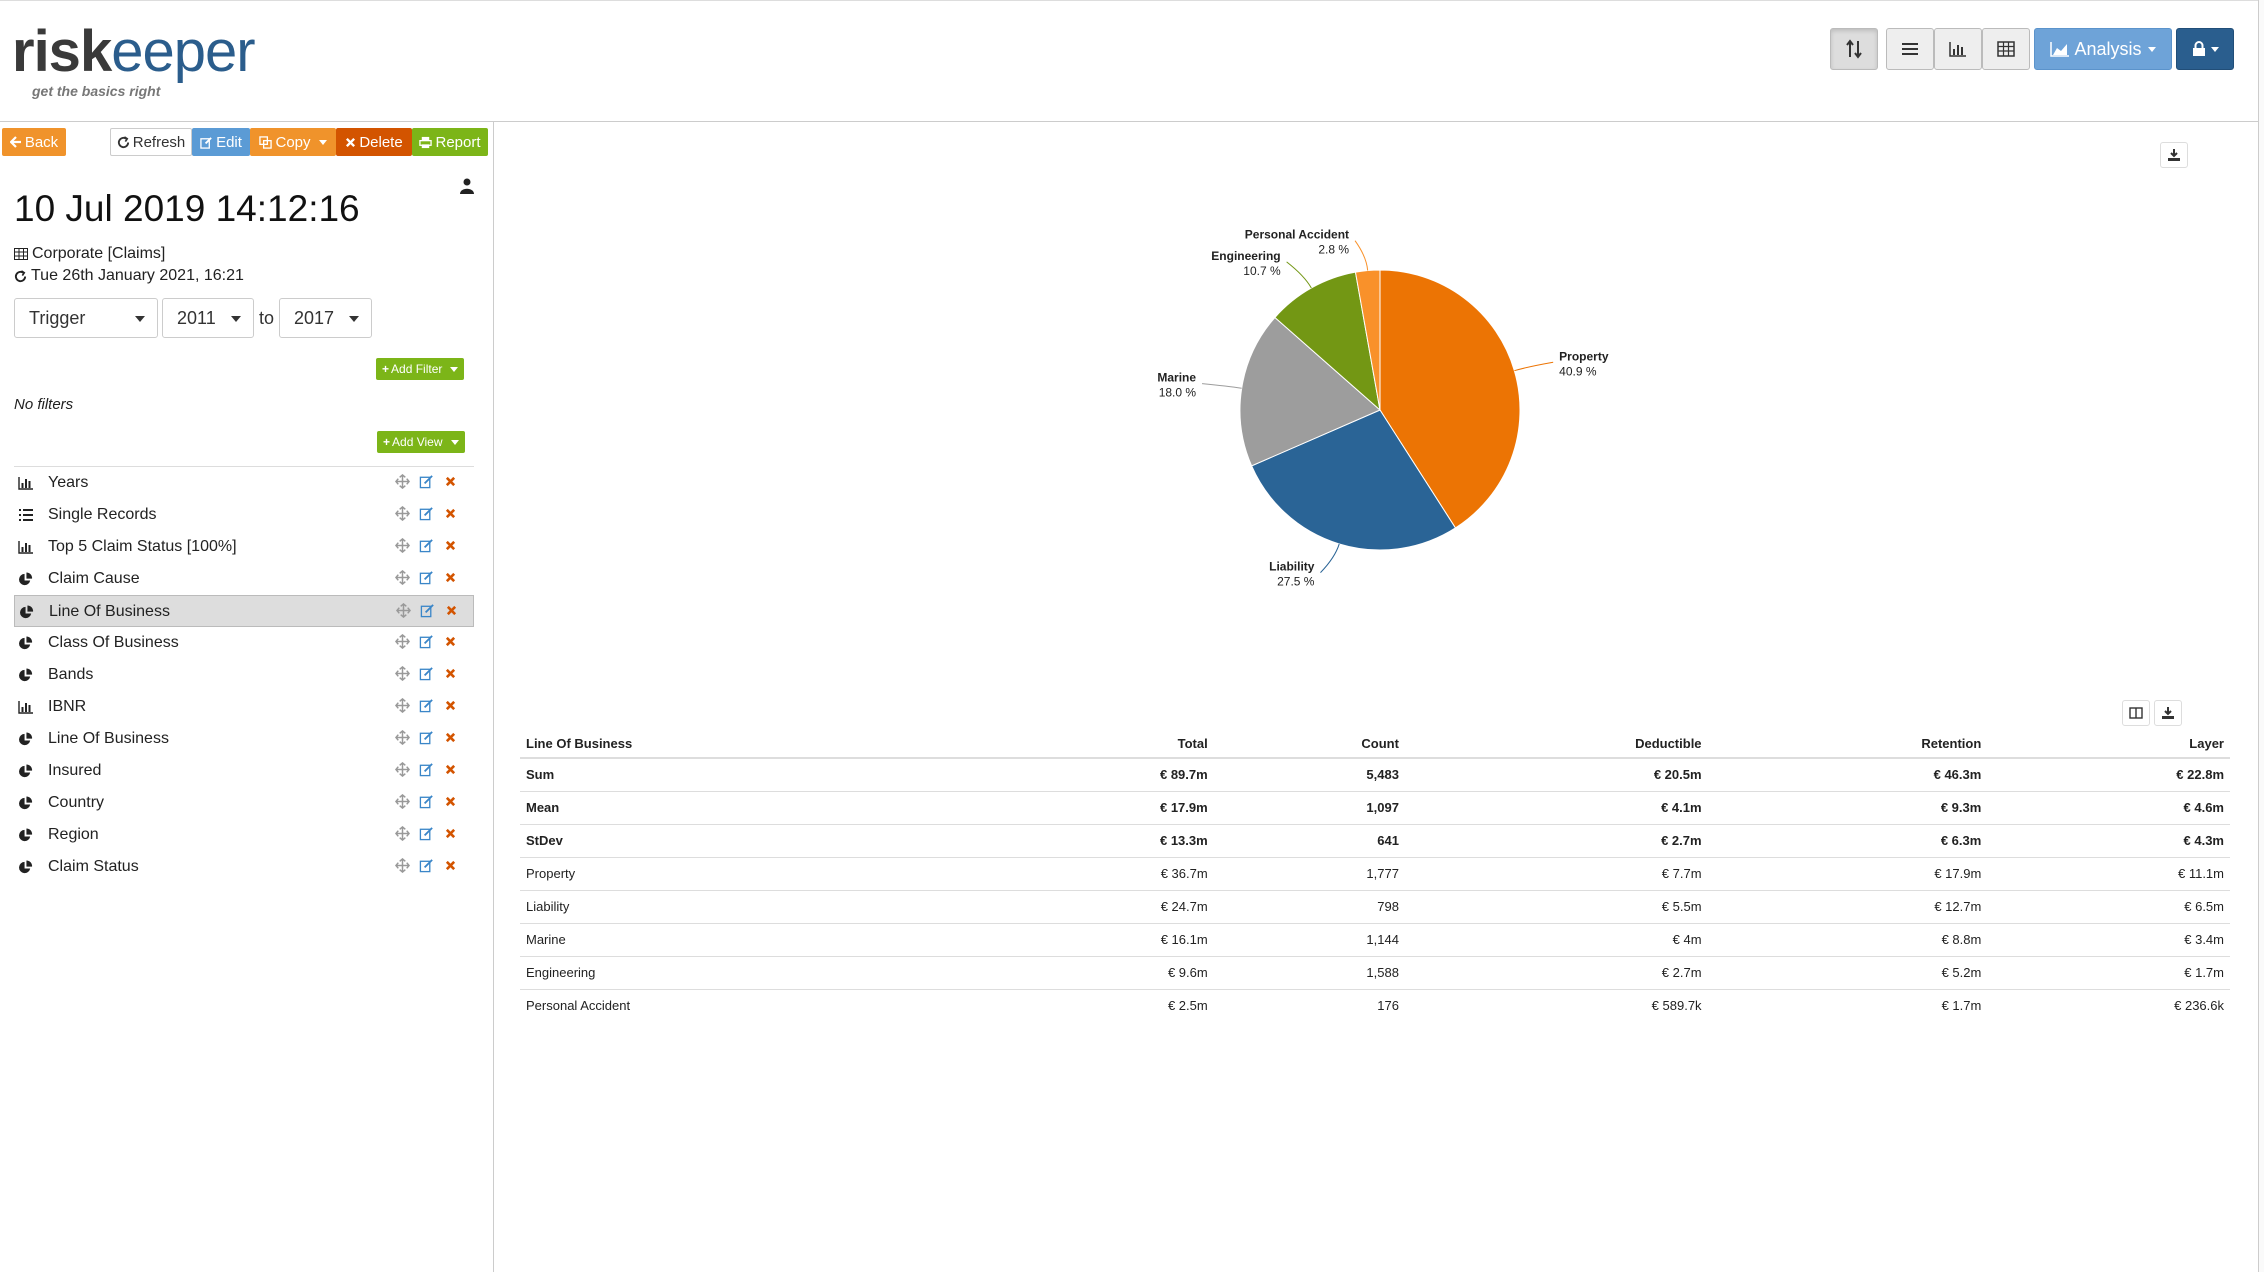  I want to click on table-view-button, so click(2006, 49).